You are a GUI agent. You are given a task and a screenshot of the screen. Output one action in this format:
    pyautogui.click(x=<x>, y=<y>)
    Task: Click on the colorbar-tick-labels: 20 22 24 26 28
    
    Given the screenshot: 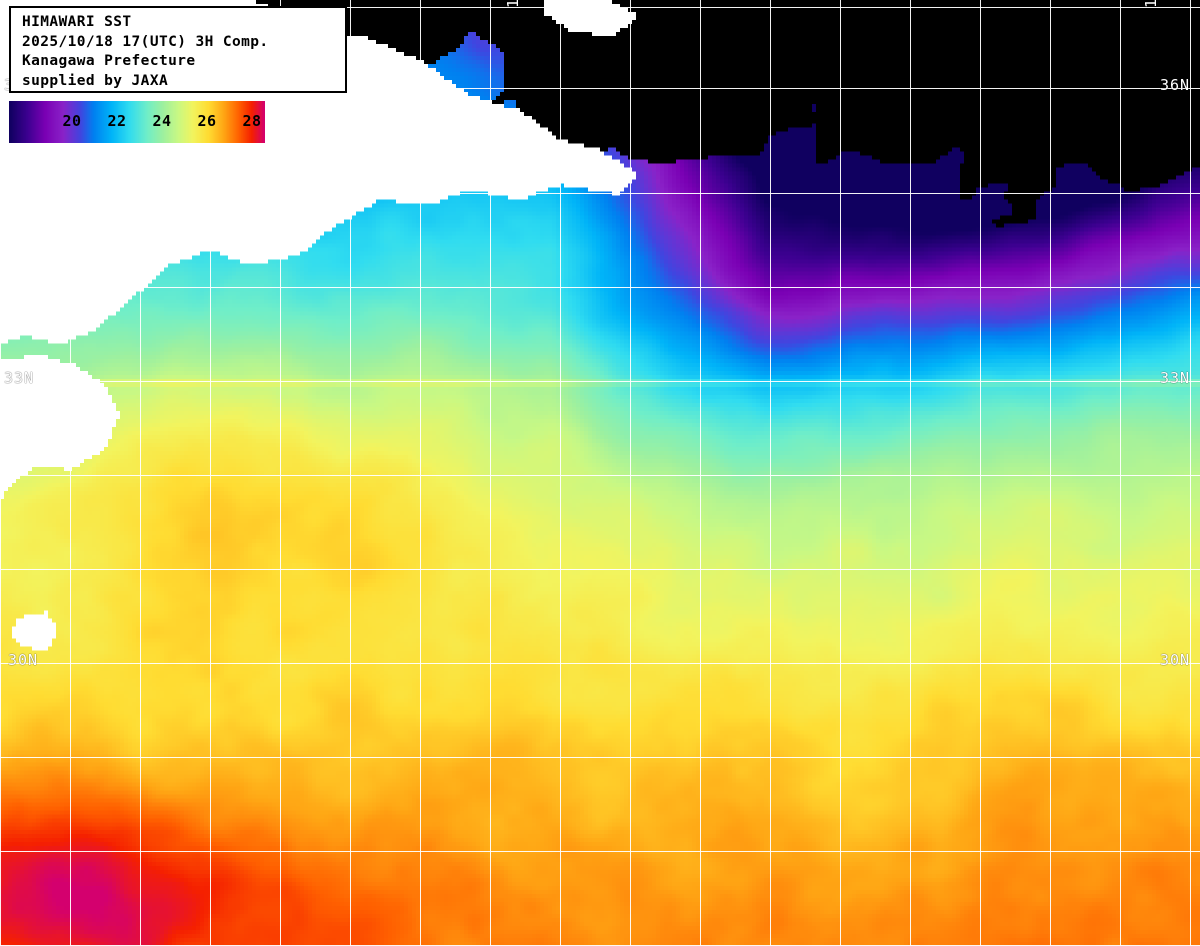 What is the action you would take?
    pyautogui.click(x=137, y=122)
    